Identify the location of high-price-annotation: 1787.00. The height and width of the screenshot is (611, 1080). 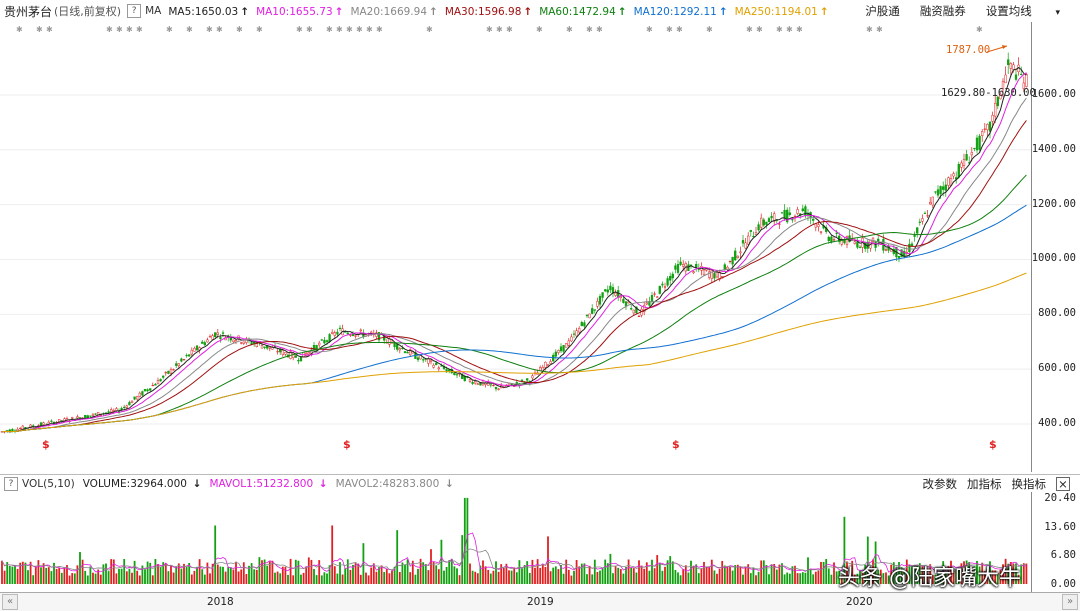
(968, 50).